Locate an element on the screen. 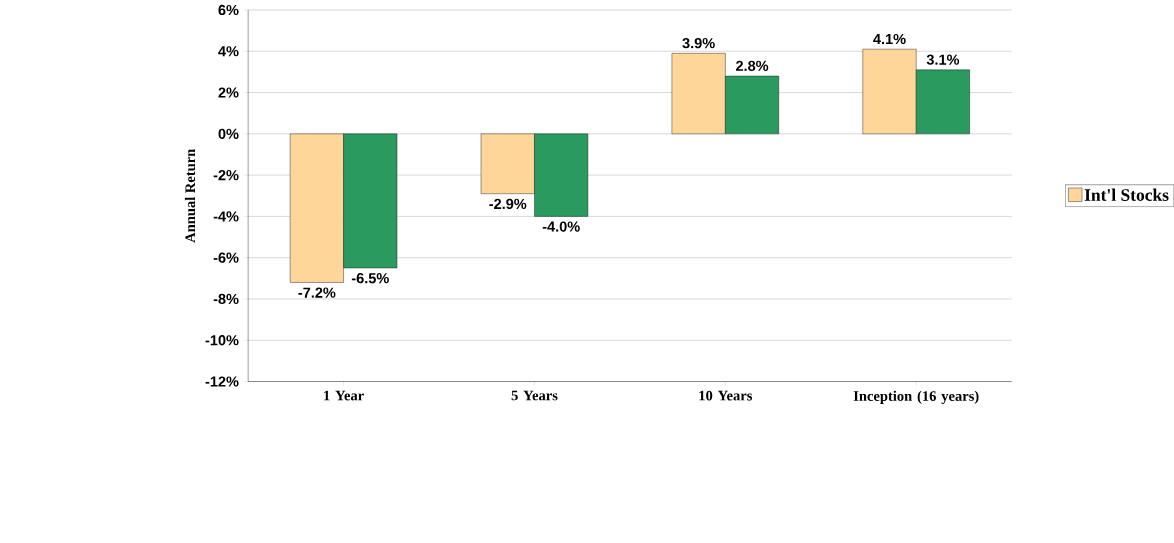  y-tick-label: 6% is located at coordinates (228, 10).